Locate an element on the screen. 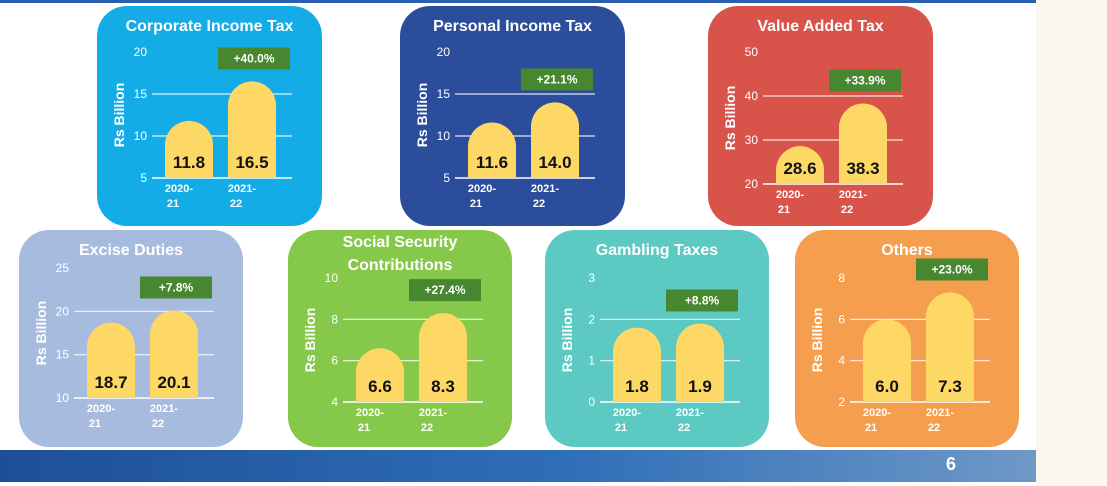 The image size is (1107, 486). change-badge-label: +21.1% is located at coordinates (556, 79).